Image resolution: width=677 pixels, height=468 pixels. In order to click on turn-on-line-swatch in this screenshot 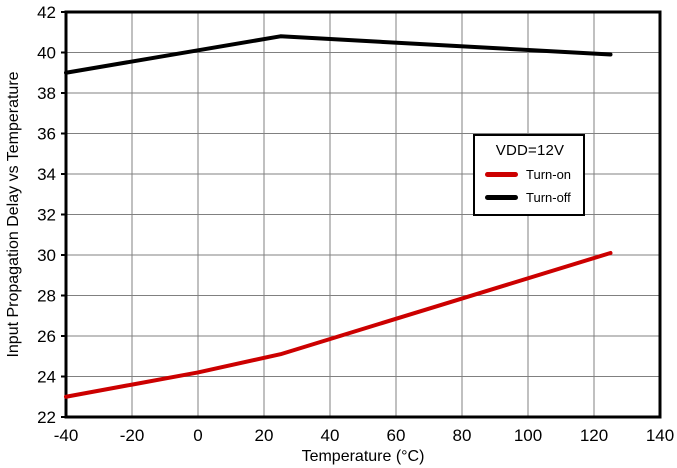, I will do `click(501, 174)`.